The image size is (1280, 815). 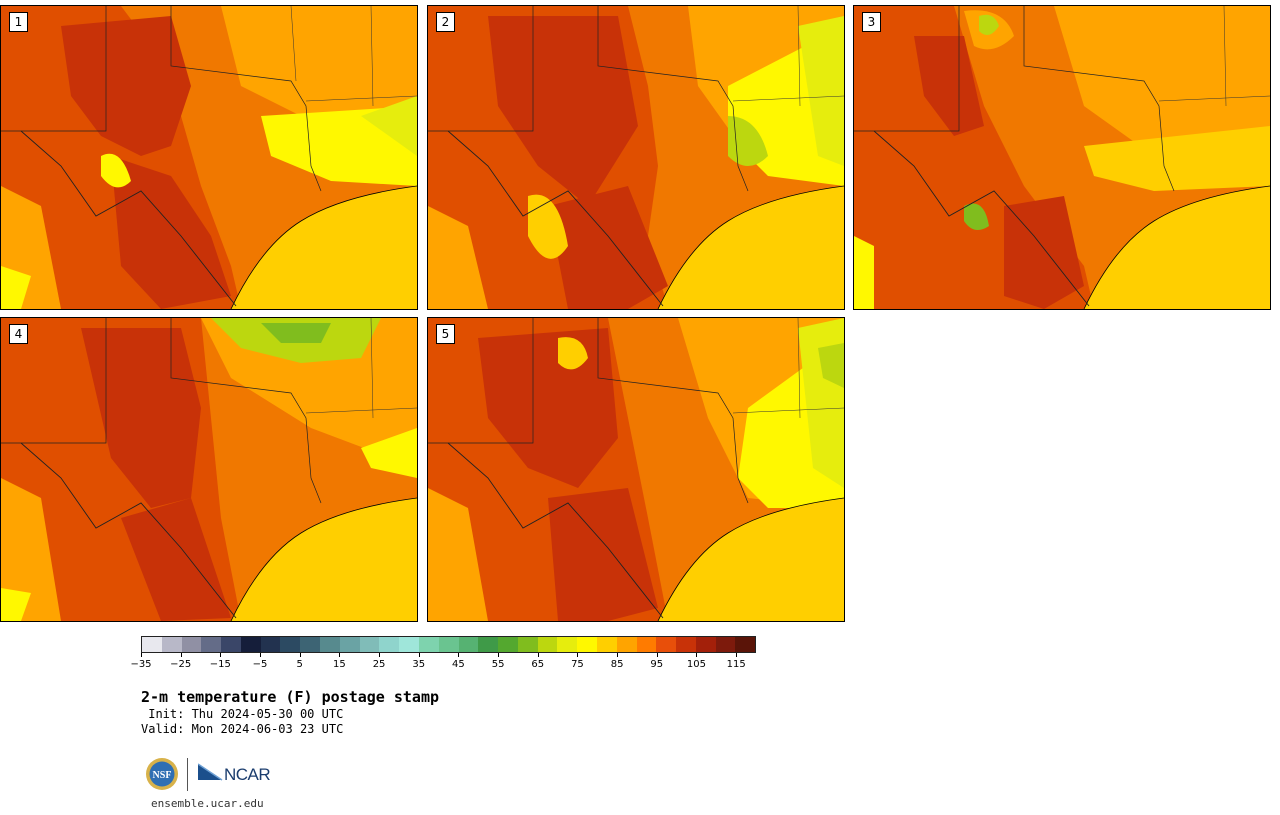 I want to click on colorbar-tick-label: 25, so click(x=379, y=664).